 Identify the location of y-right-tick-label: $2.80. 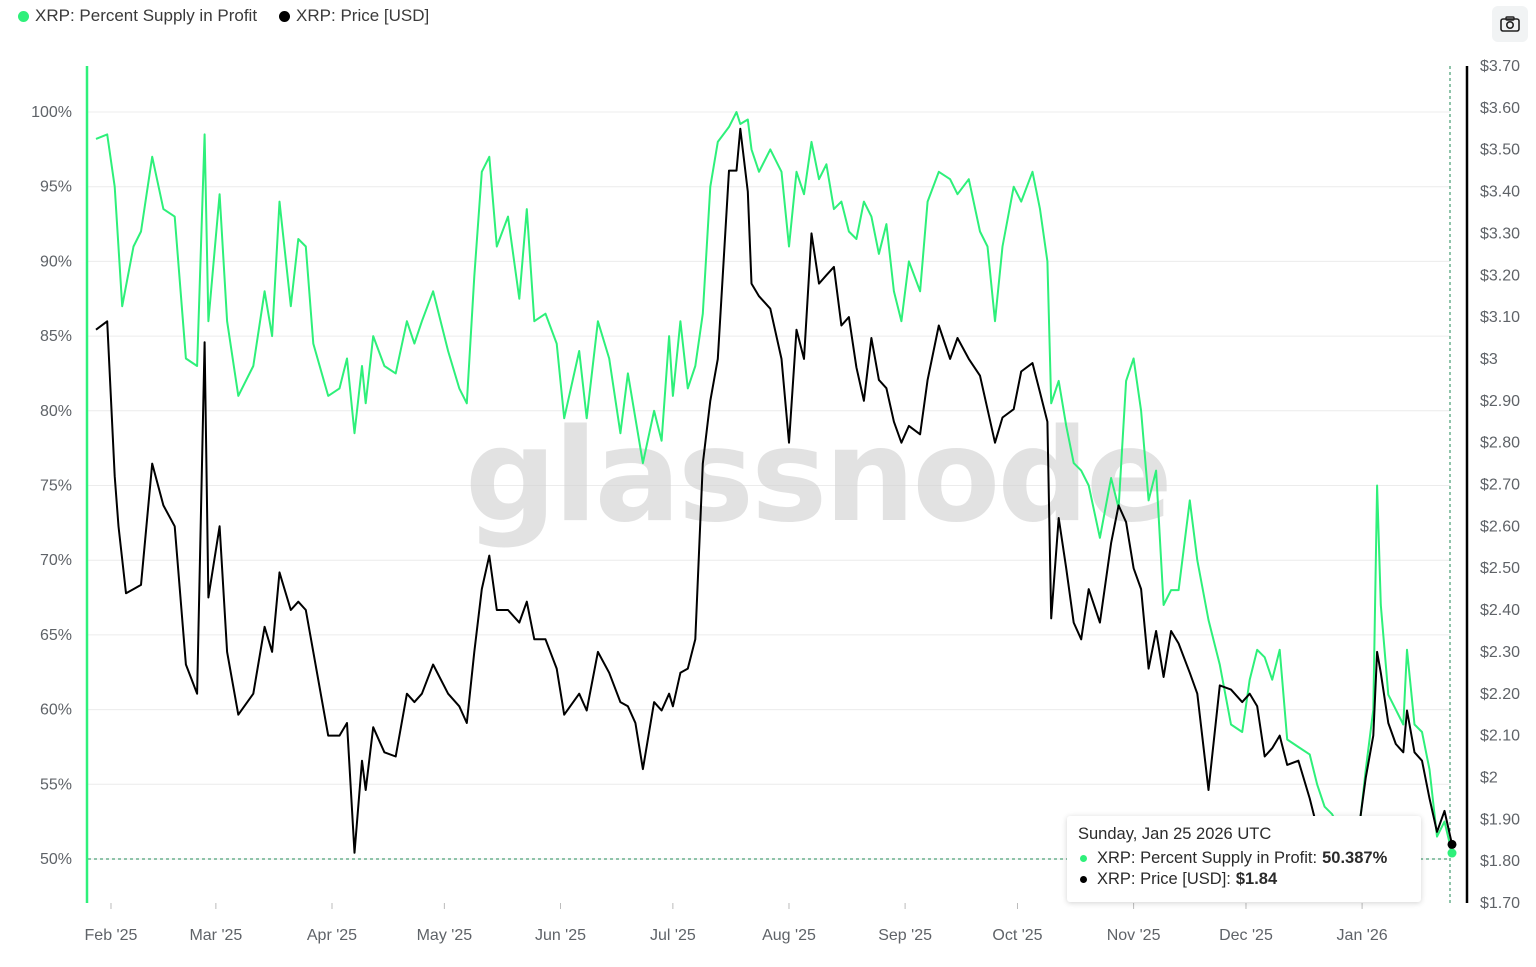
(1500, 443).